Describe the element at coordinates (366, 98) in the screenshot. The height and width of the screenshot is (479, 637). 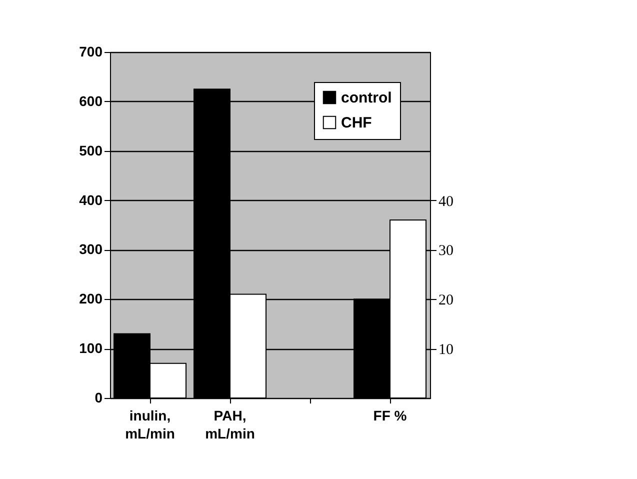
I see `legend-label: control` at that location.